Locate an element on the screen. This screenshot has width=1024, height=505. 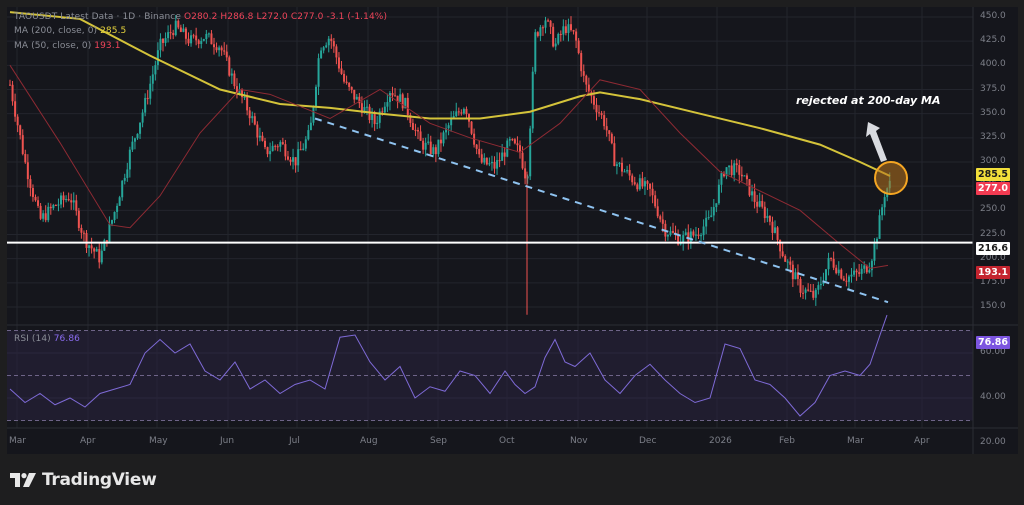
ma200-label: MA (200, close, 0) is located at coordinates (56, 31).